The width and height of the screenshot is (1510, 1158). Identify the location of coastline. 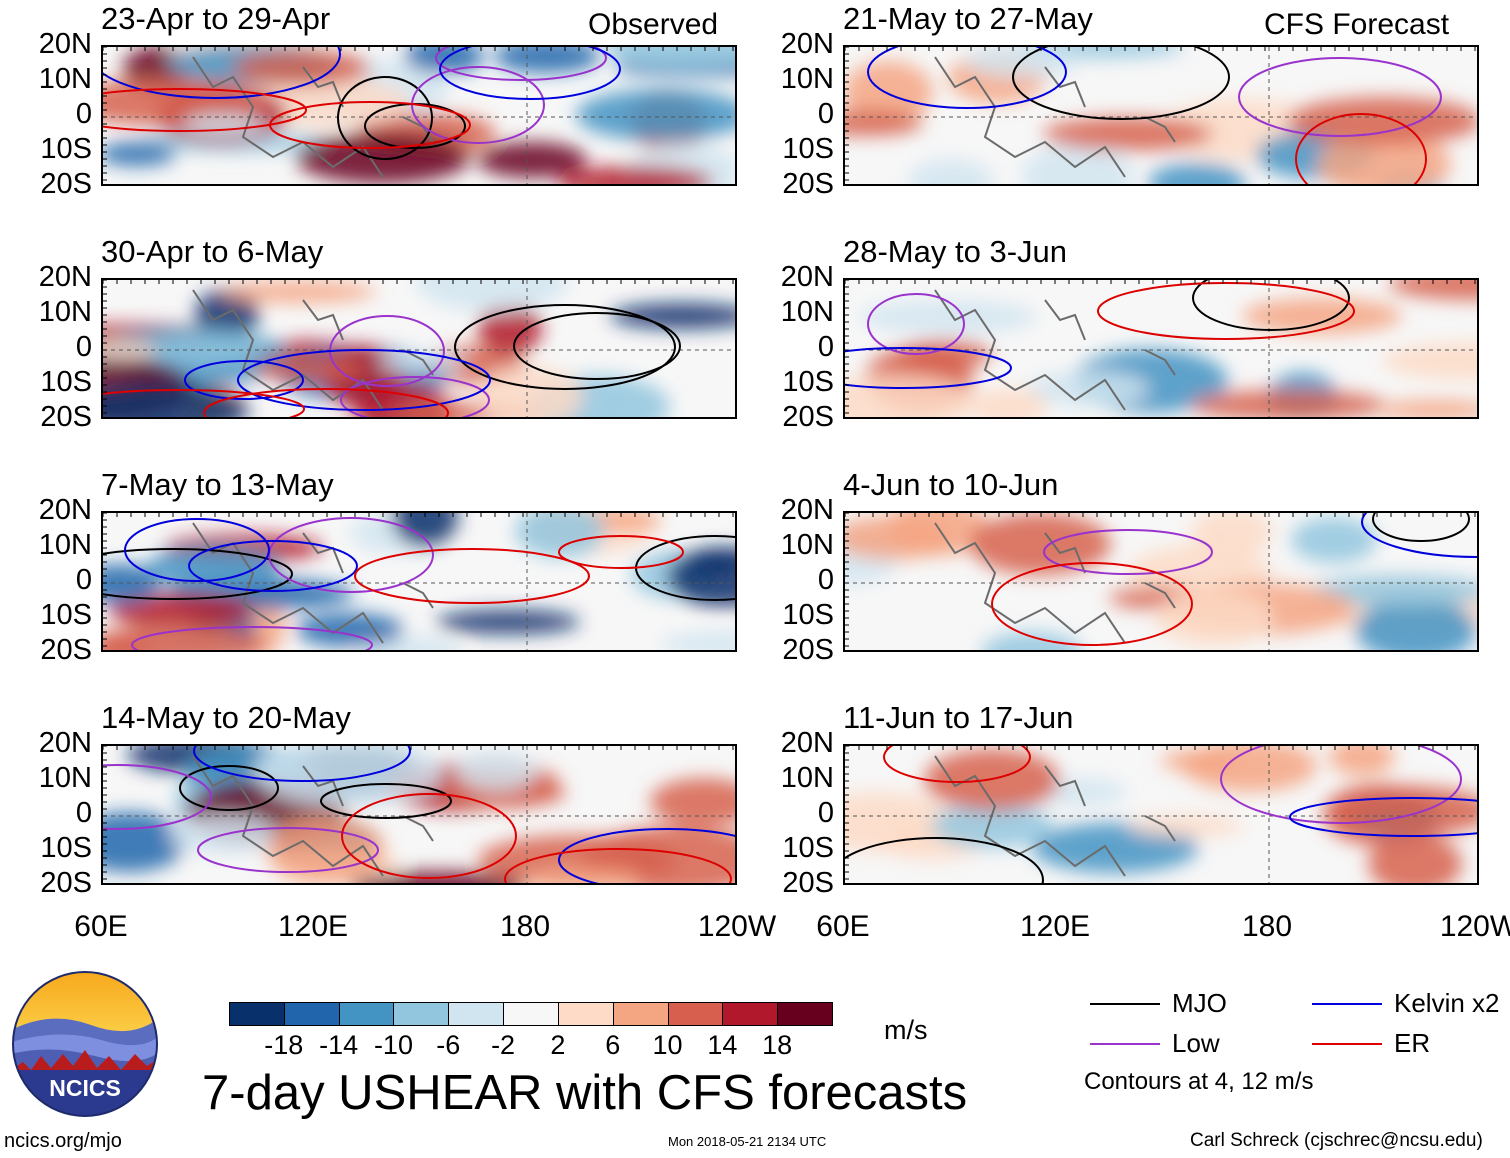
(313, 816).